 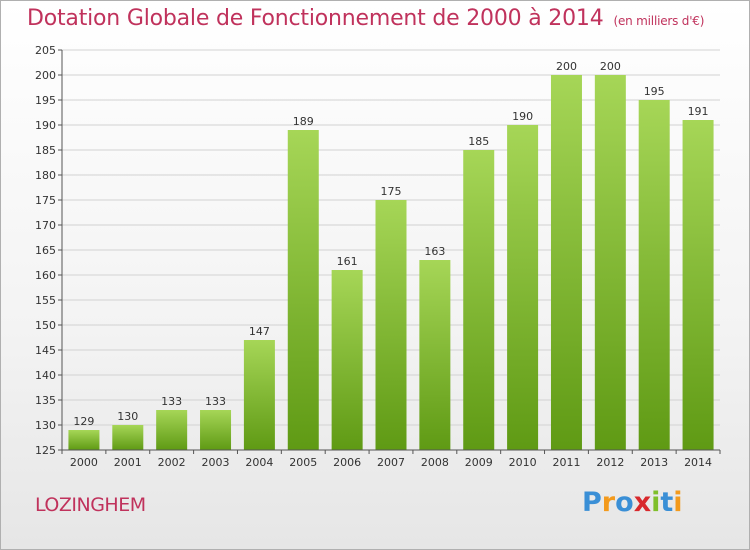 What do you see at coordinates (215, 401) in the screenshot?
I see `data-label-2003: 133` at bounding box center [215, 401].